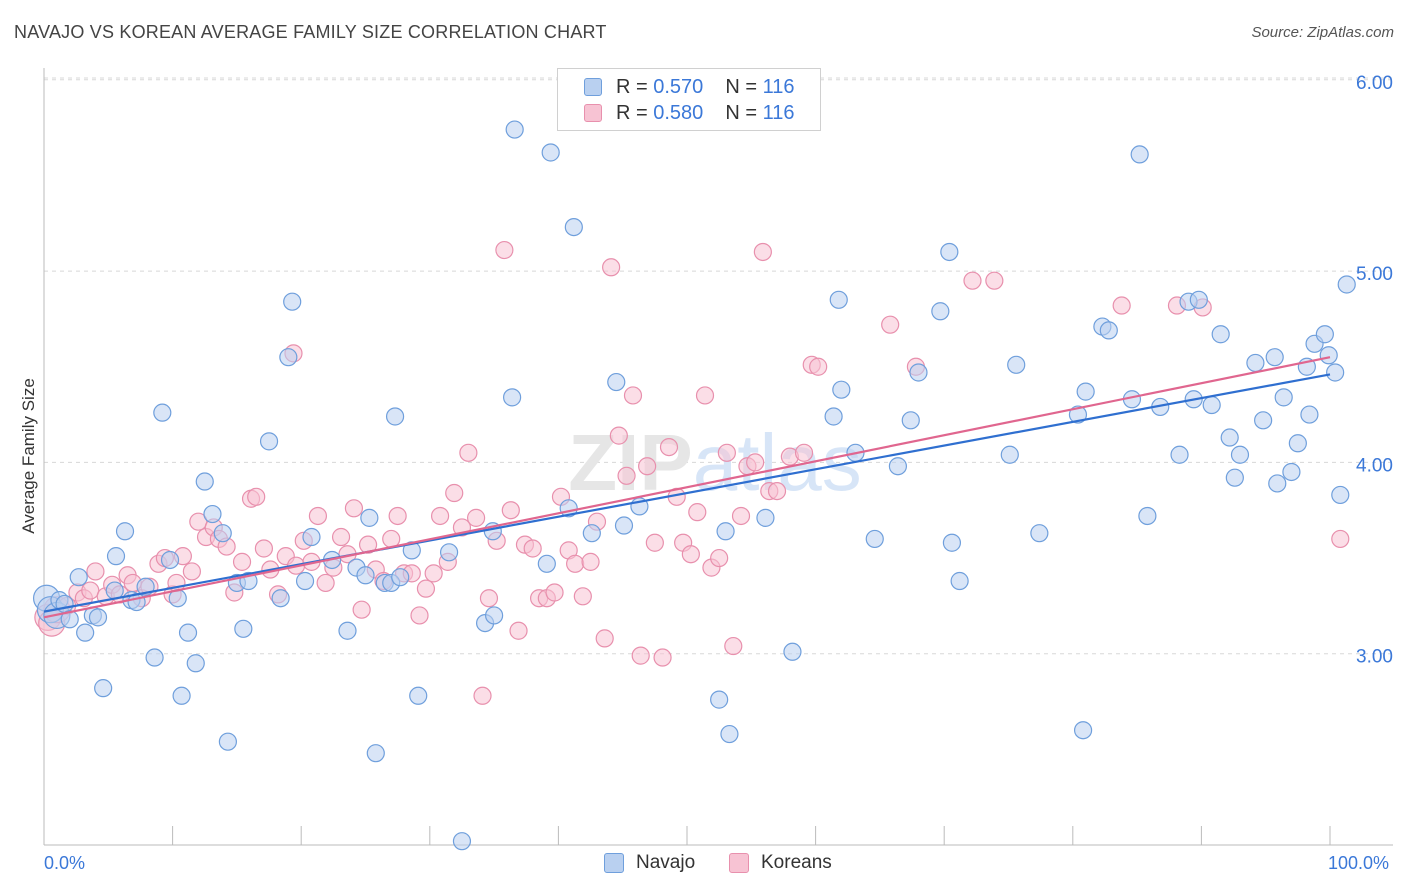  I want to click on legend-row-navajo: R = 0.570 N = 116, so click(689, 87).